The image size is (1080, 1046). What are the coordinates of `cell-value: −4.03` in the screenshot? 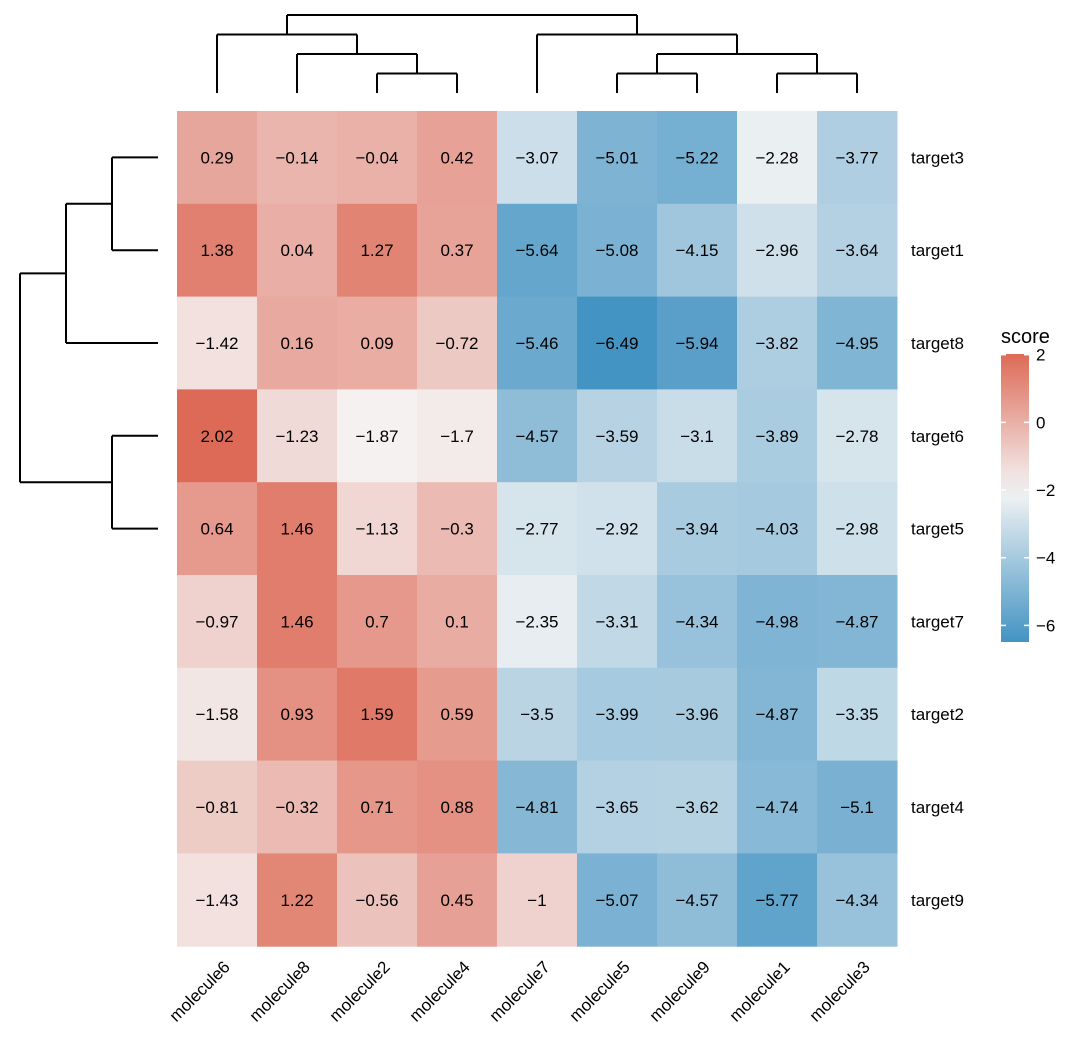 It's located at (776, 529).